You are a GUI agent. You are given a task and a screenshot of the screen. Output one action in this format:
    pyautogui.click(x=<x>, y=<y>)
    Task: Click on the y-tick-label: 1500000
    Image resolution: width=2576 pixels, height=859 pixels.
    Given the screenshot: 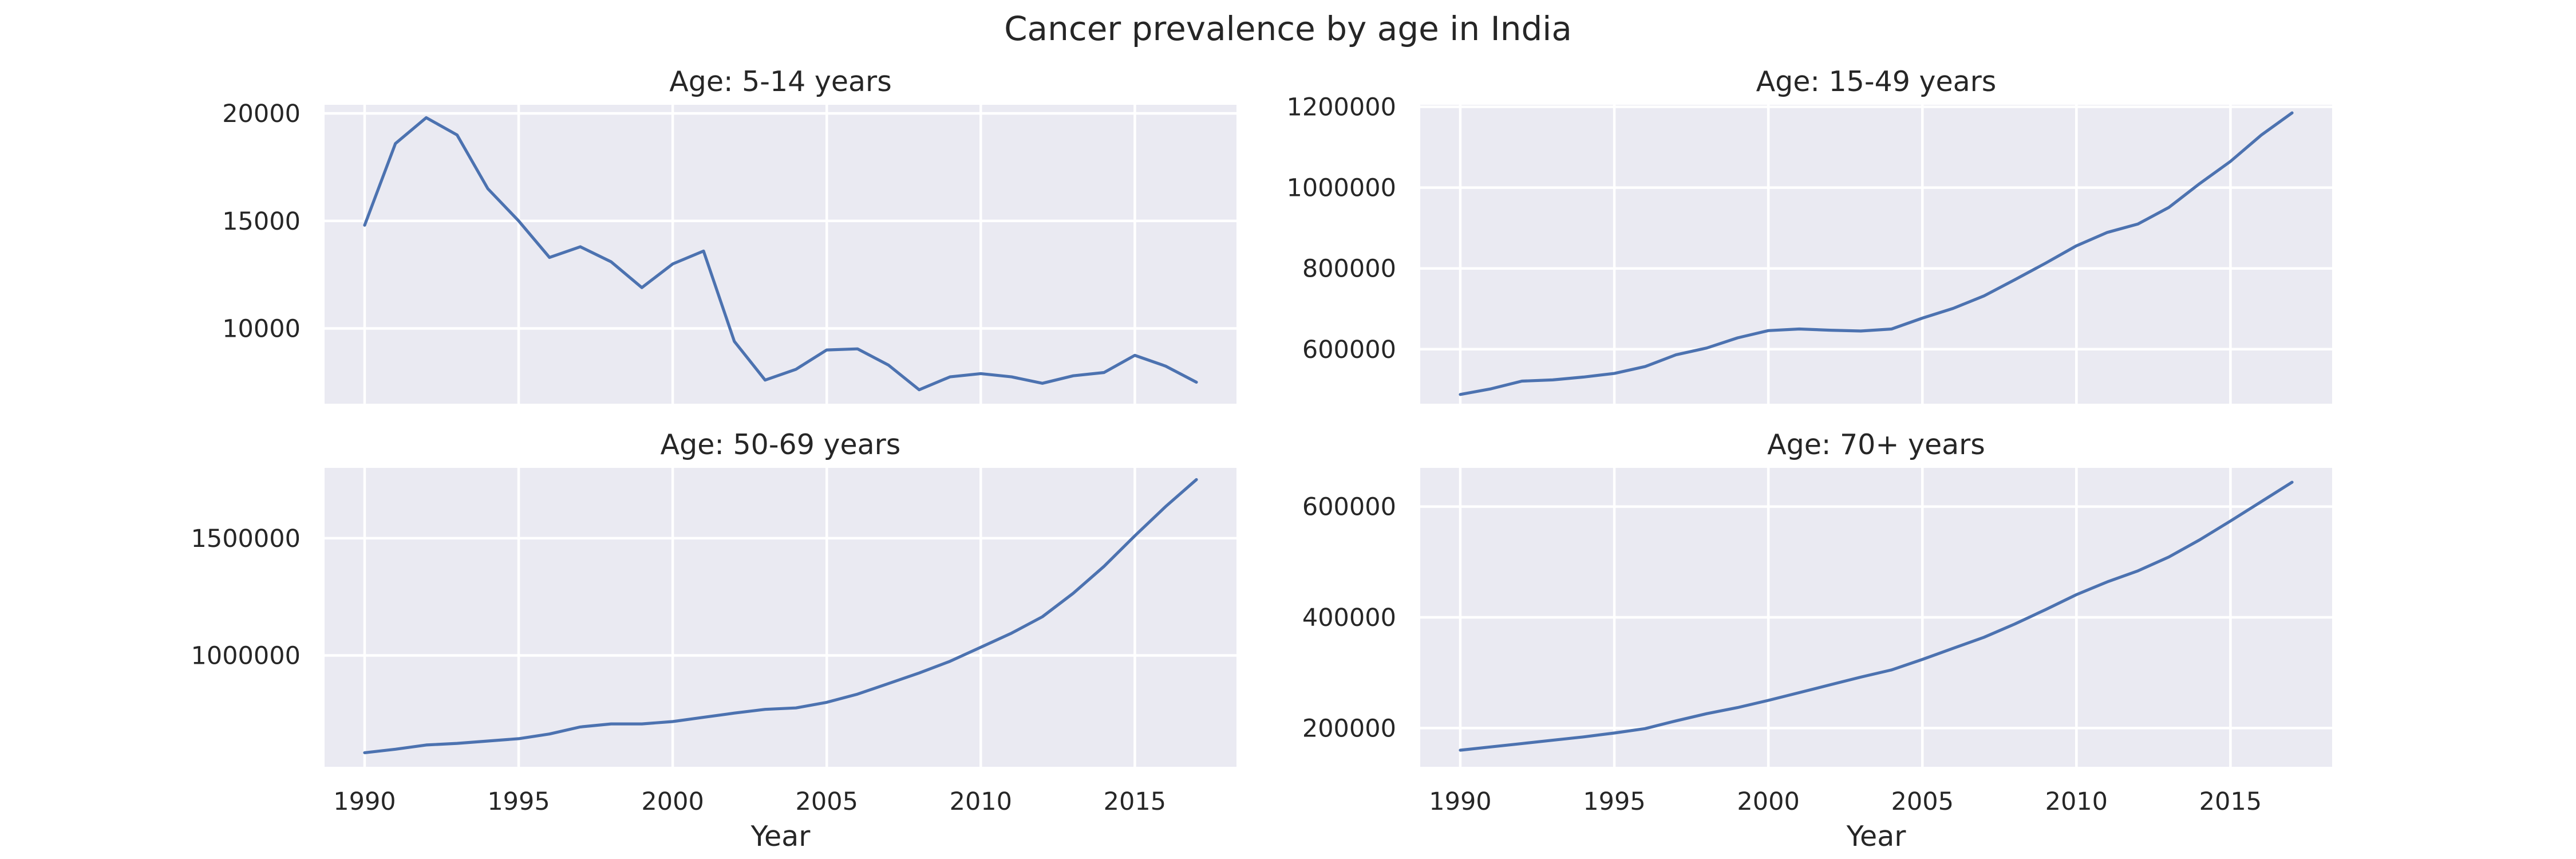 What is the action you would take?
    pyautogui.click(x=246, y=539)
    